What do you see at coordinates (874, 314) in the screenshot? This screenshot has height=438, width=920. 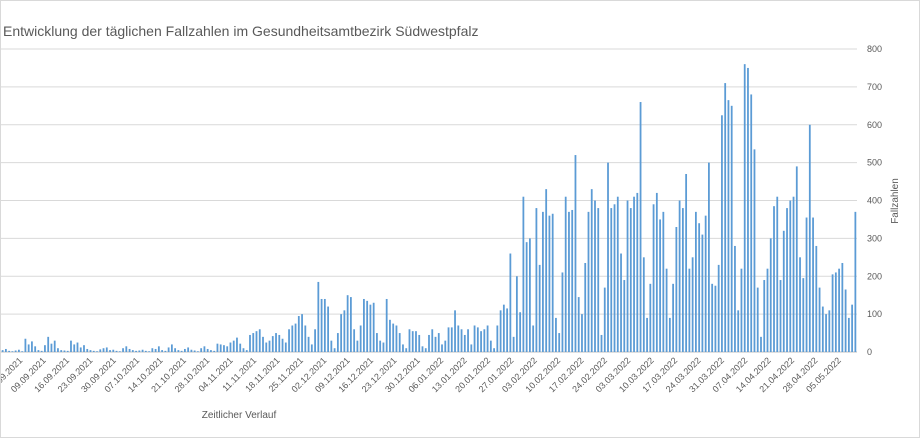 I see `y-tick-label: 100` at bounding box center [874, 314].